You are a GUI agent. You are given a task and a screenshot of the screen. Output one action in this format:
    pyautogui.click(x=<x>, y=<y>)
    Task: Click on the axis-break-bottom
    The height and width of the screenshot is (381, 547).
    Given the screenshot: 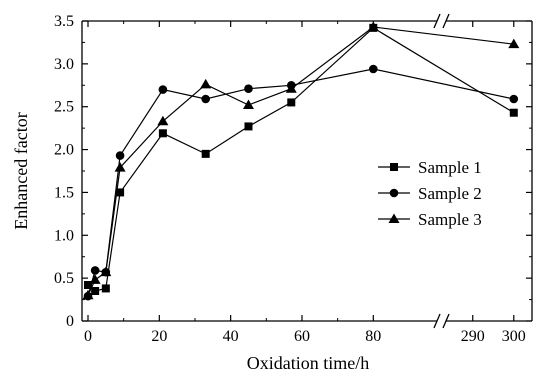 What is the action you would take?
    pyautogui.click(x=441, y=321)
    